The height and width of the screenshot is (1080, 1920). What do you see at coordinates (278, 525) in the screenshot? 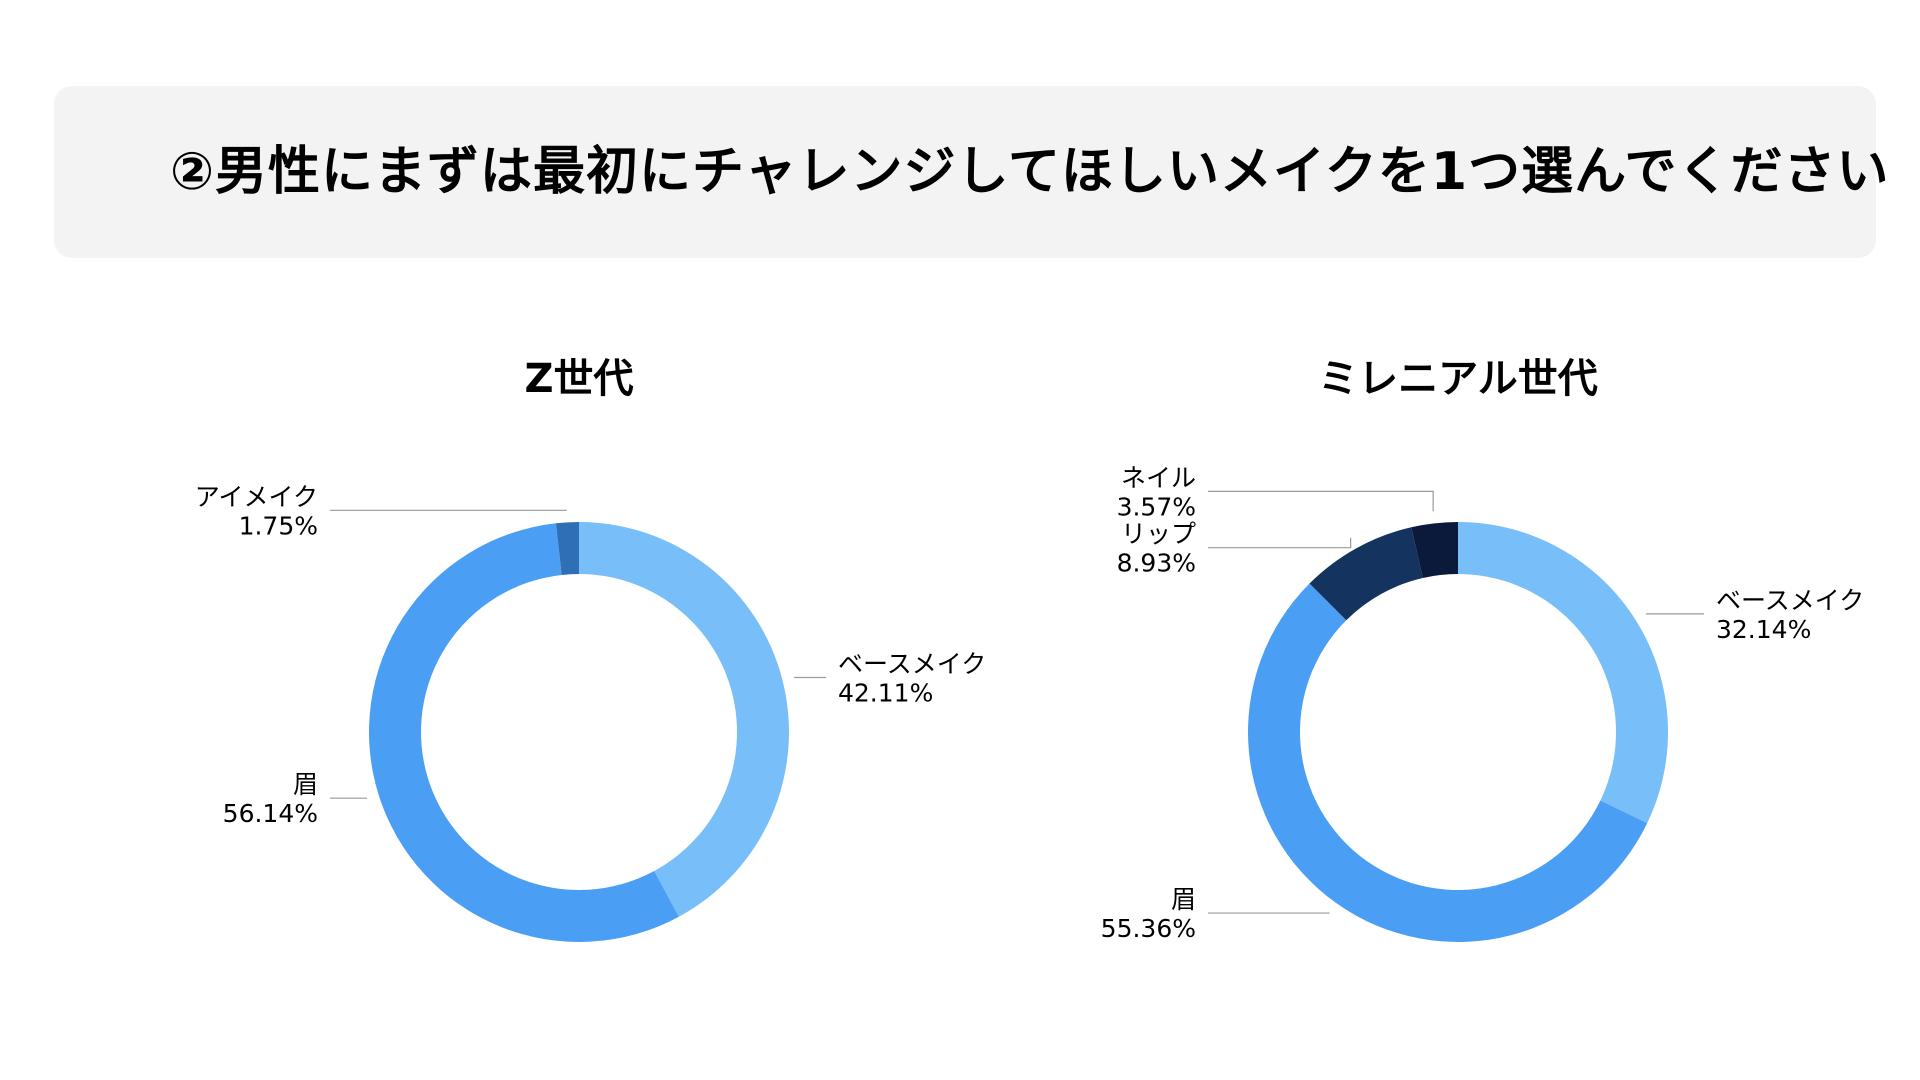
I see `slice-value-label: 1.75%` at bounding box center [278, 525].